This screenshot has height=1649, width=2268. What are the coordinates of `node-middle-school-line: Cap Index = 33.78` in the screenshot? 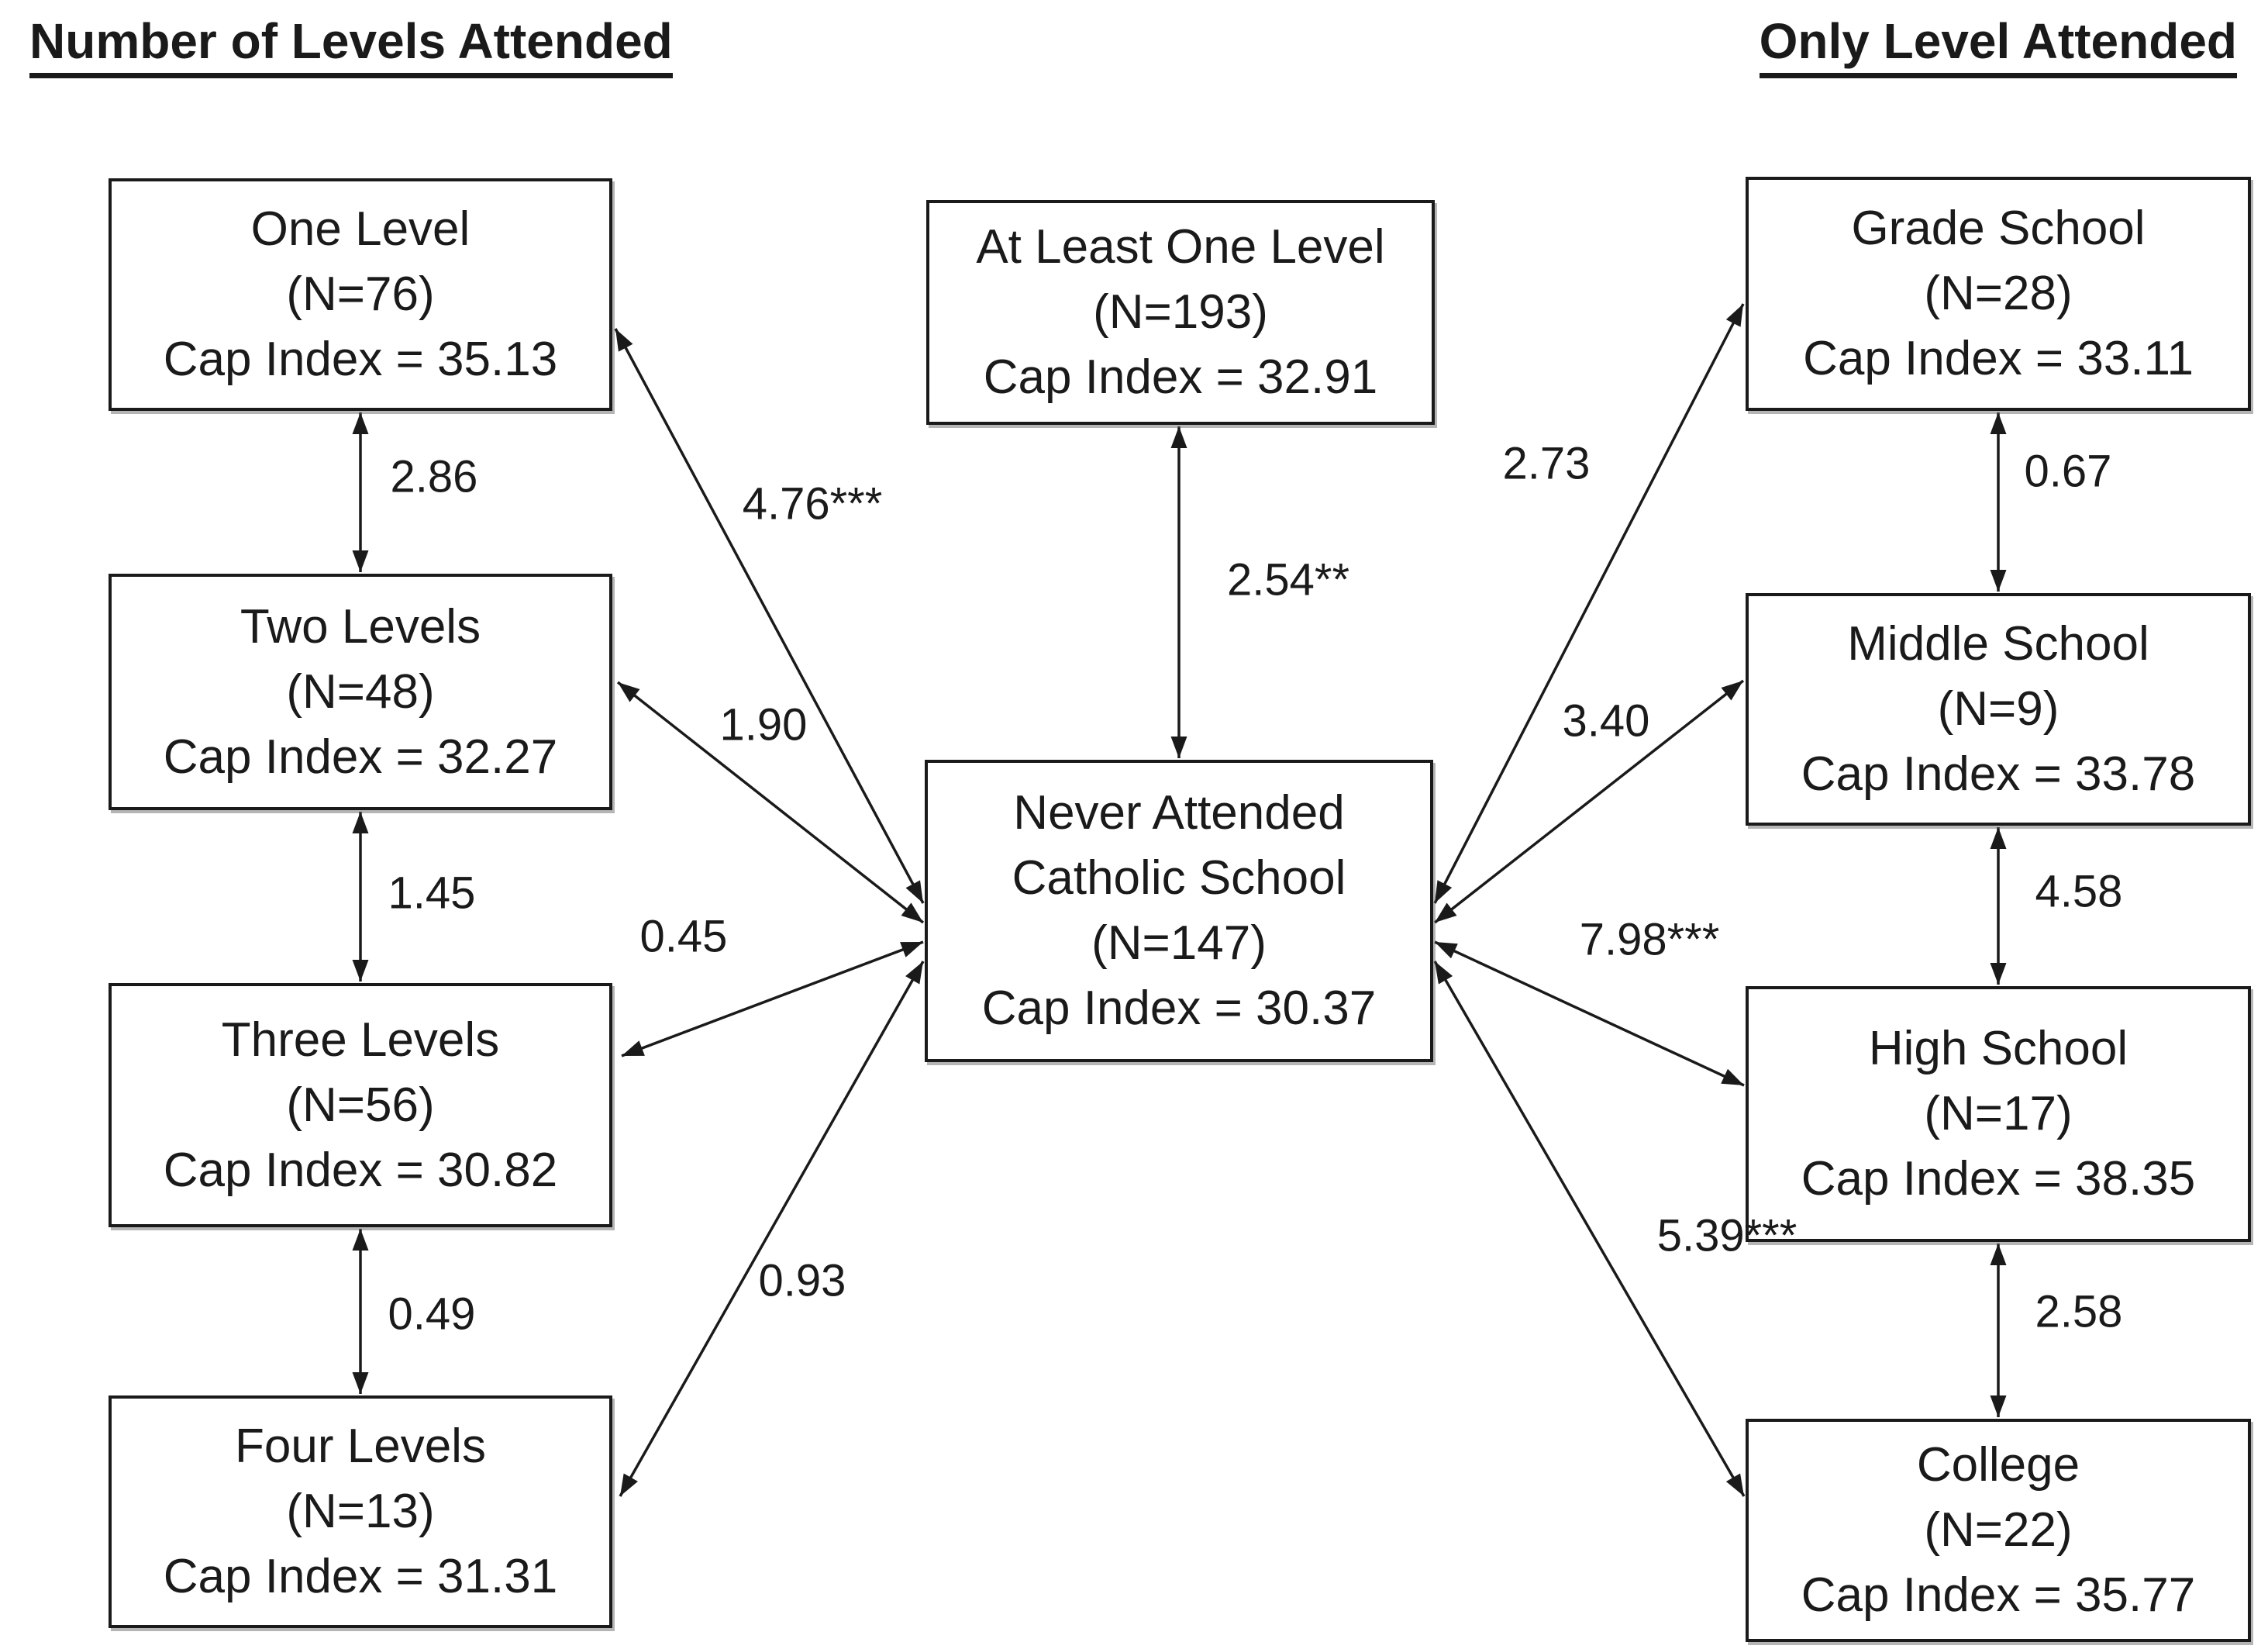 It's located at (1998, 774).